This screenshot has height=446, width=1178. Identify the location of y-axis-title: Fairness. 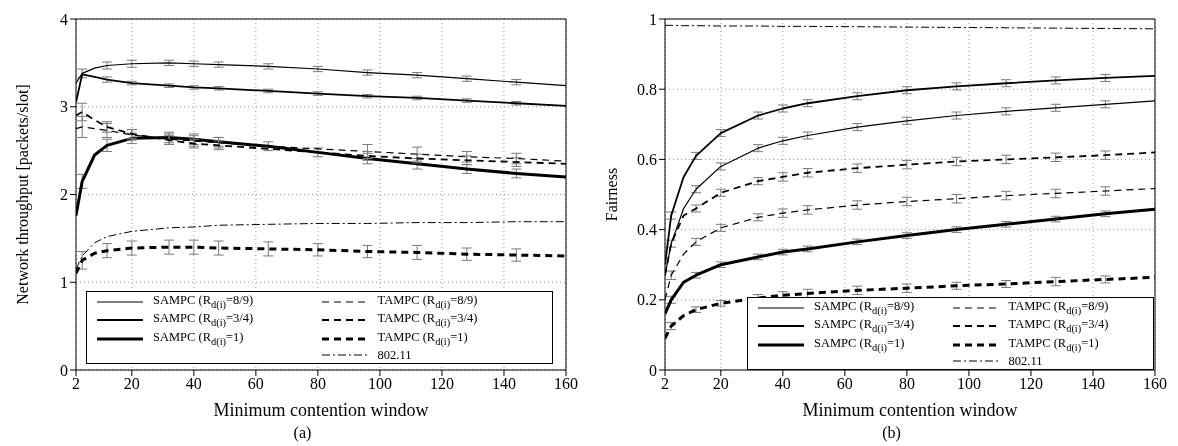
(611, 194).